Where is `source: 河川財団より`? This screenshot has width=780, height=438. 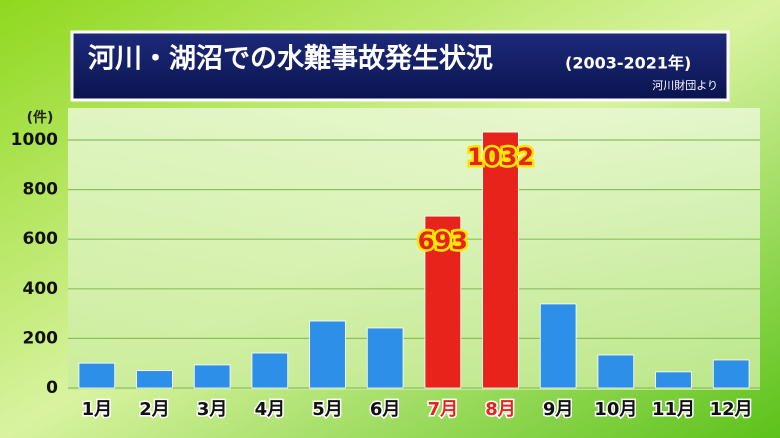
source: 河川財団より is located at coordinates (685, 85).